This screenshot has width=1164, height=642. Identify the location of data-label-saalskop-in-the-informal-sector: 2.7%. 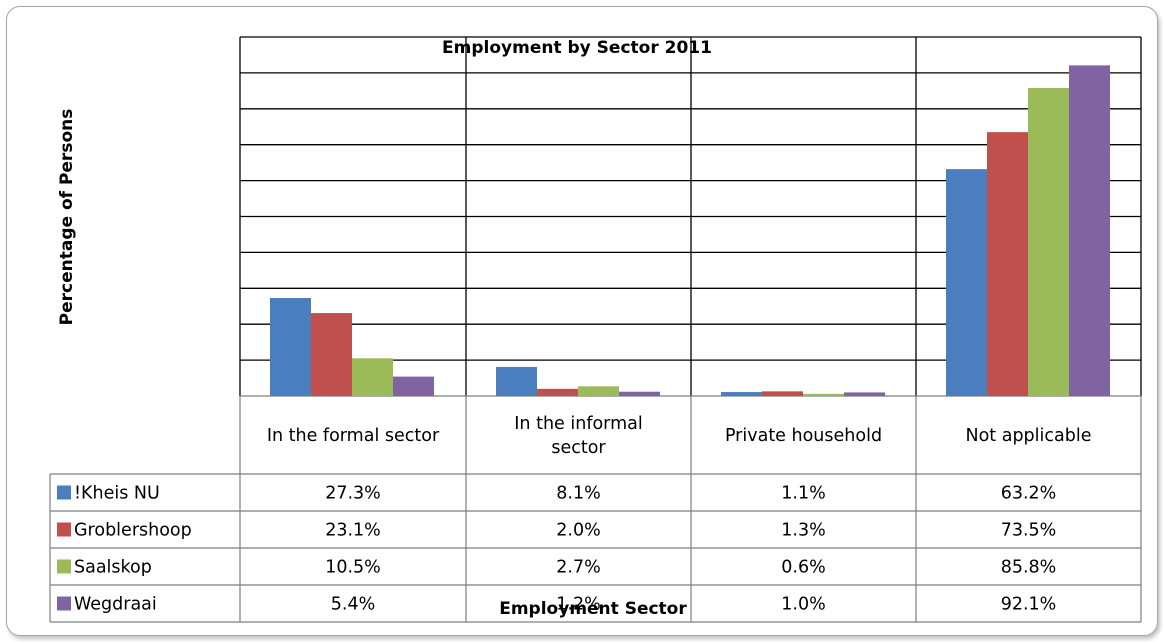
(578, 568).